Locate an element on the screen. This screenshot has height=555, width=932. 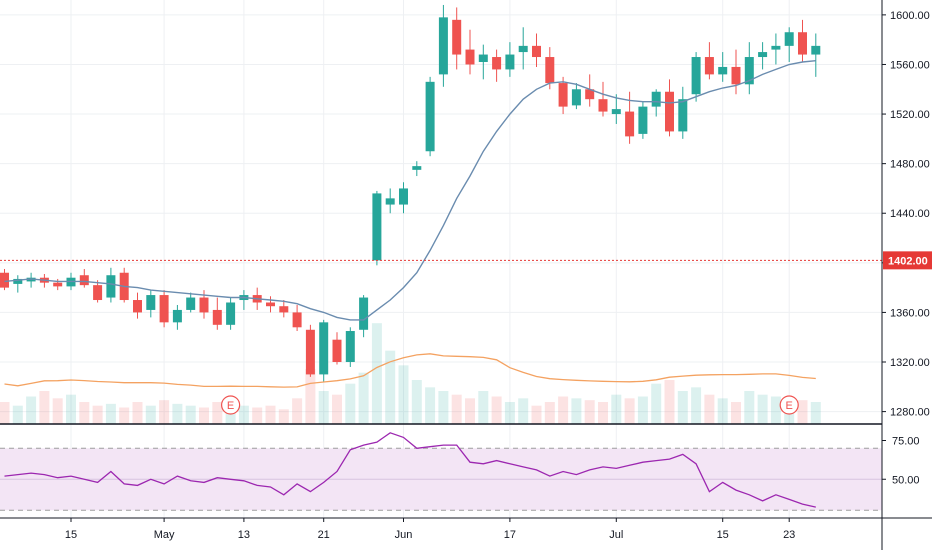
rsi-line is located at coordinates (410, 470).